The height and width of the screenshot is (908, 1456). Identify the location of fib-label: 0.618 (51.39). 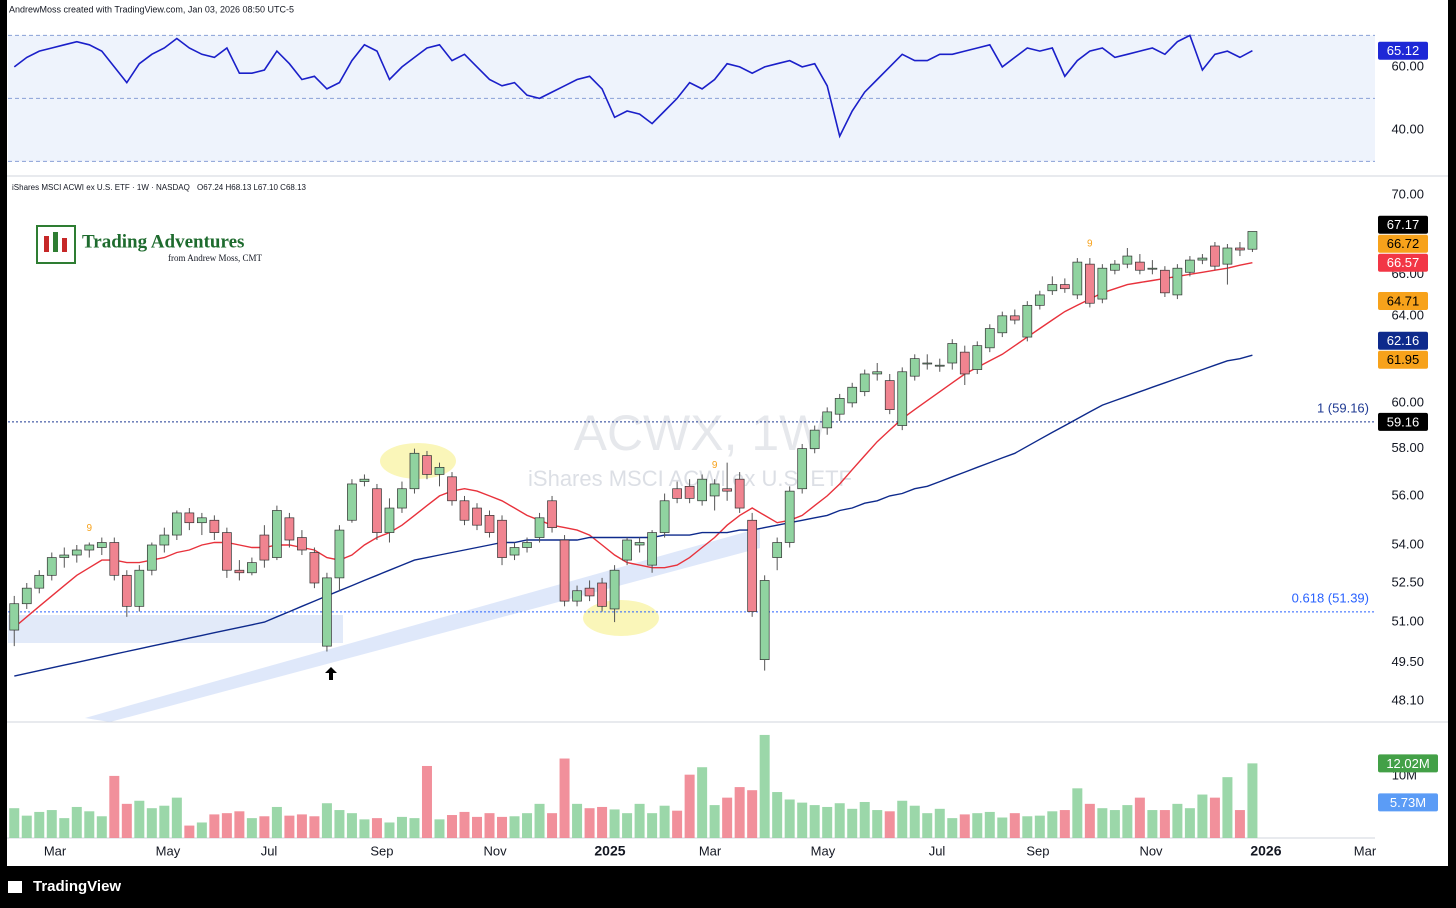
(1330, 597).